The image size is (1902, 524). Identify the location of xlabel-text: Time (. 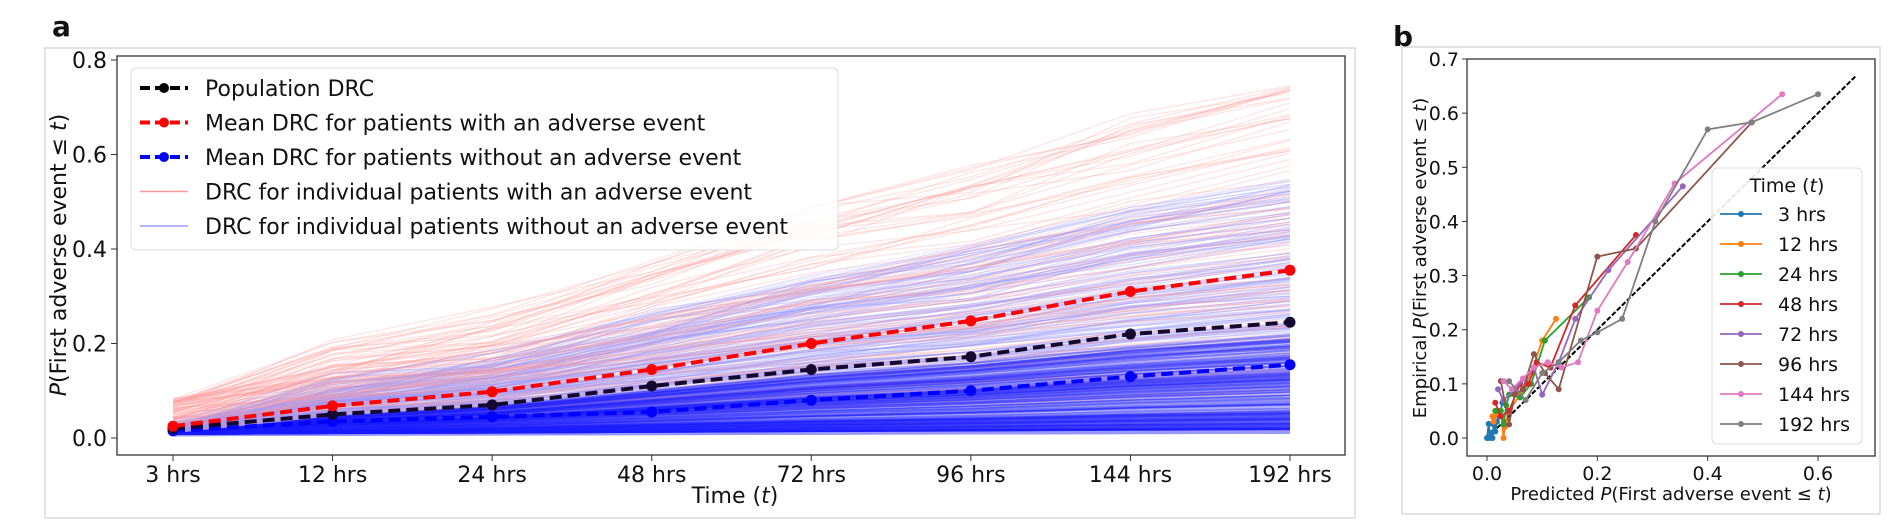
(726, 496).